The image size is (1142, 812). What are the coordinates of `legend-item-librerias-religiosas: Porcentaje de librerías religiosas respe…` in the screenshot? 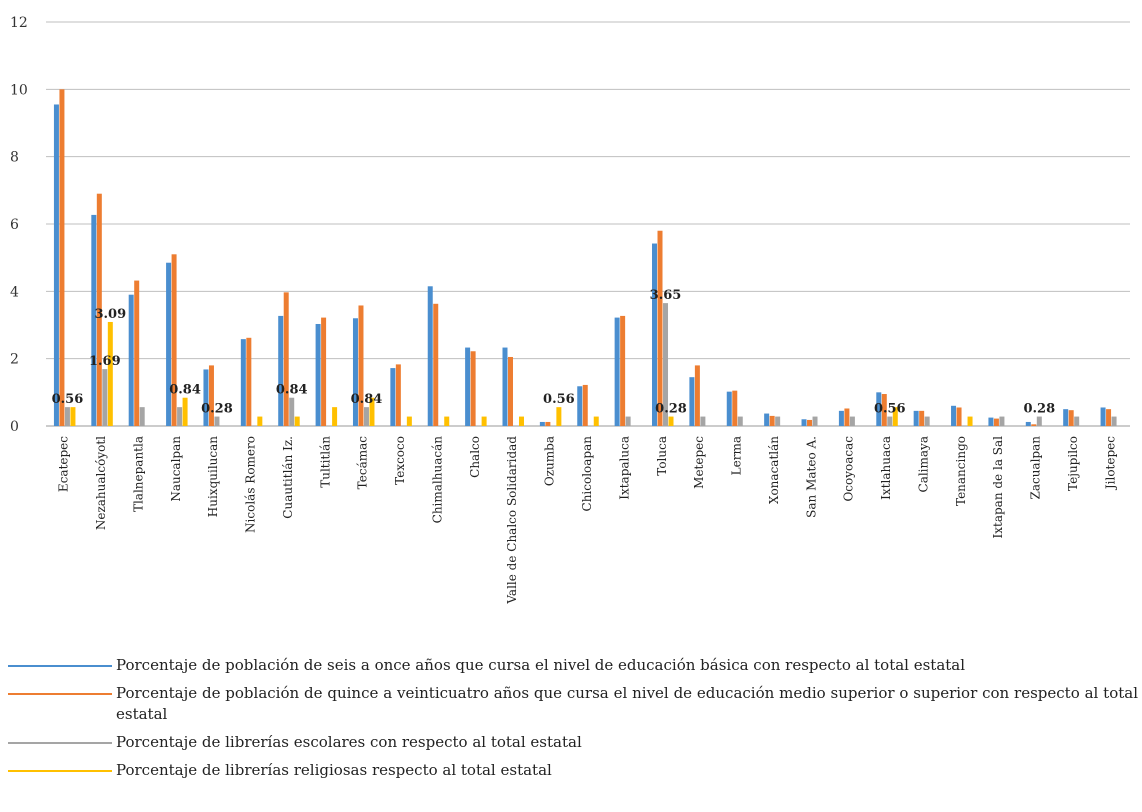 It's located at (573, 770).